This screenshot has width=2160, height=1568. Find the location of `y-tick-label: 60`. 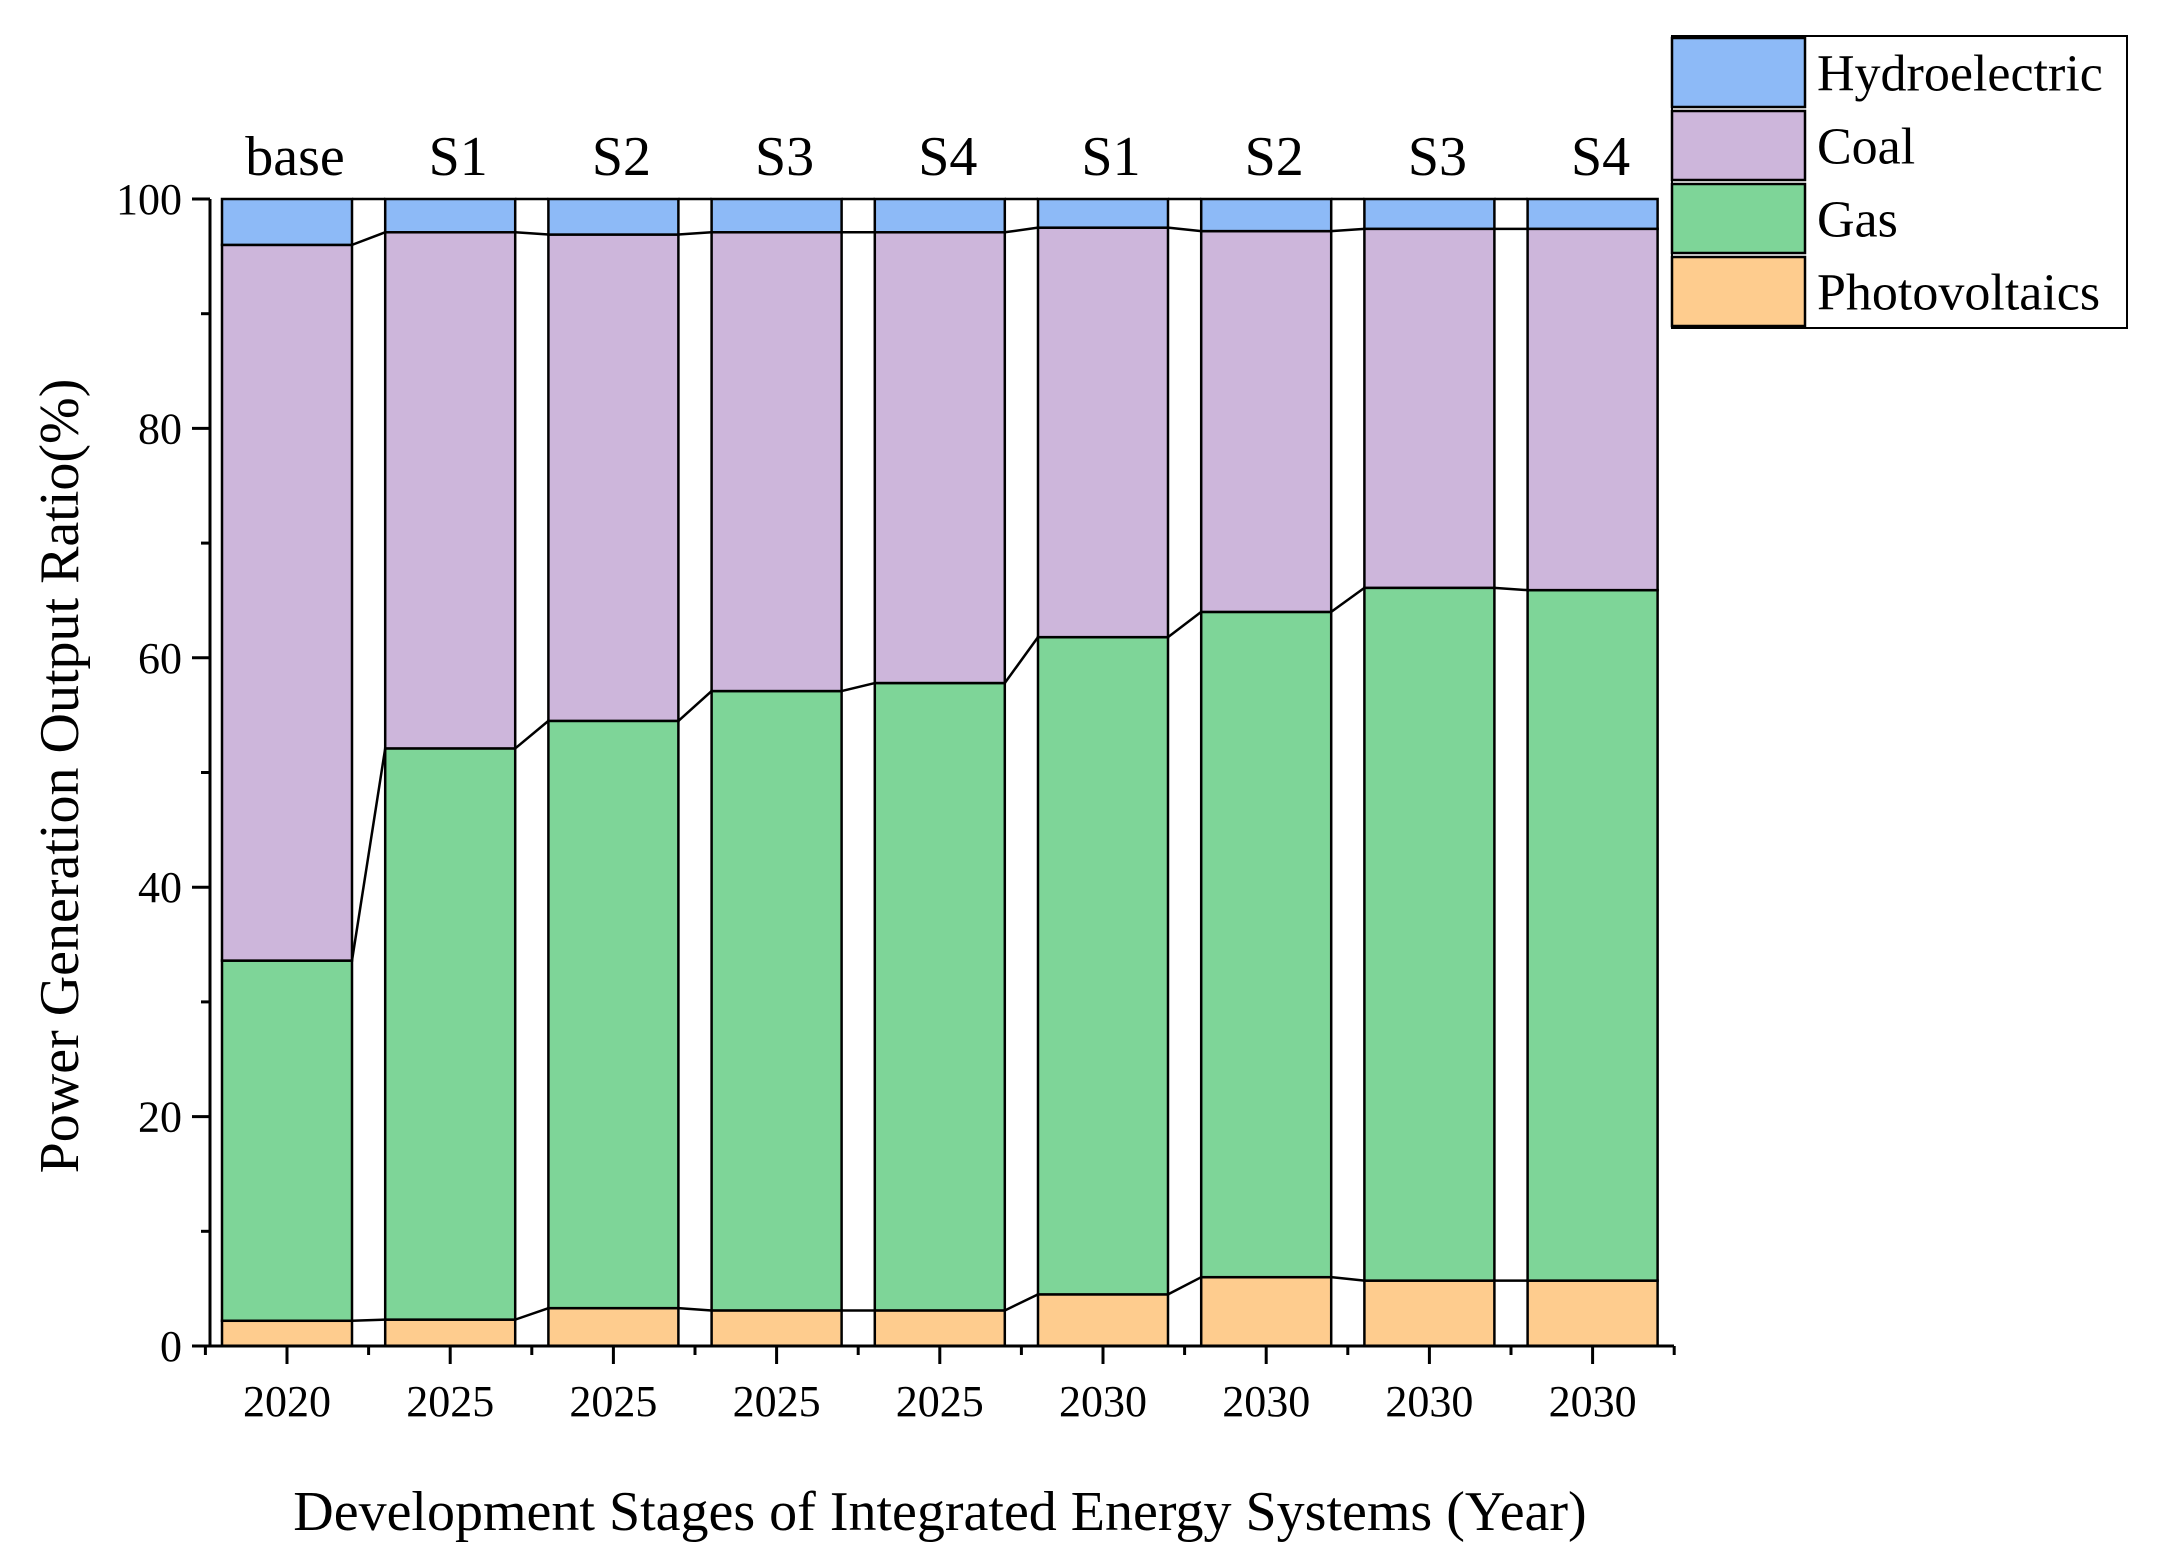

y-tick-label: 60 is located at coordinates (160, 658).